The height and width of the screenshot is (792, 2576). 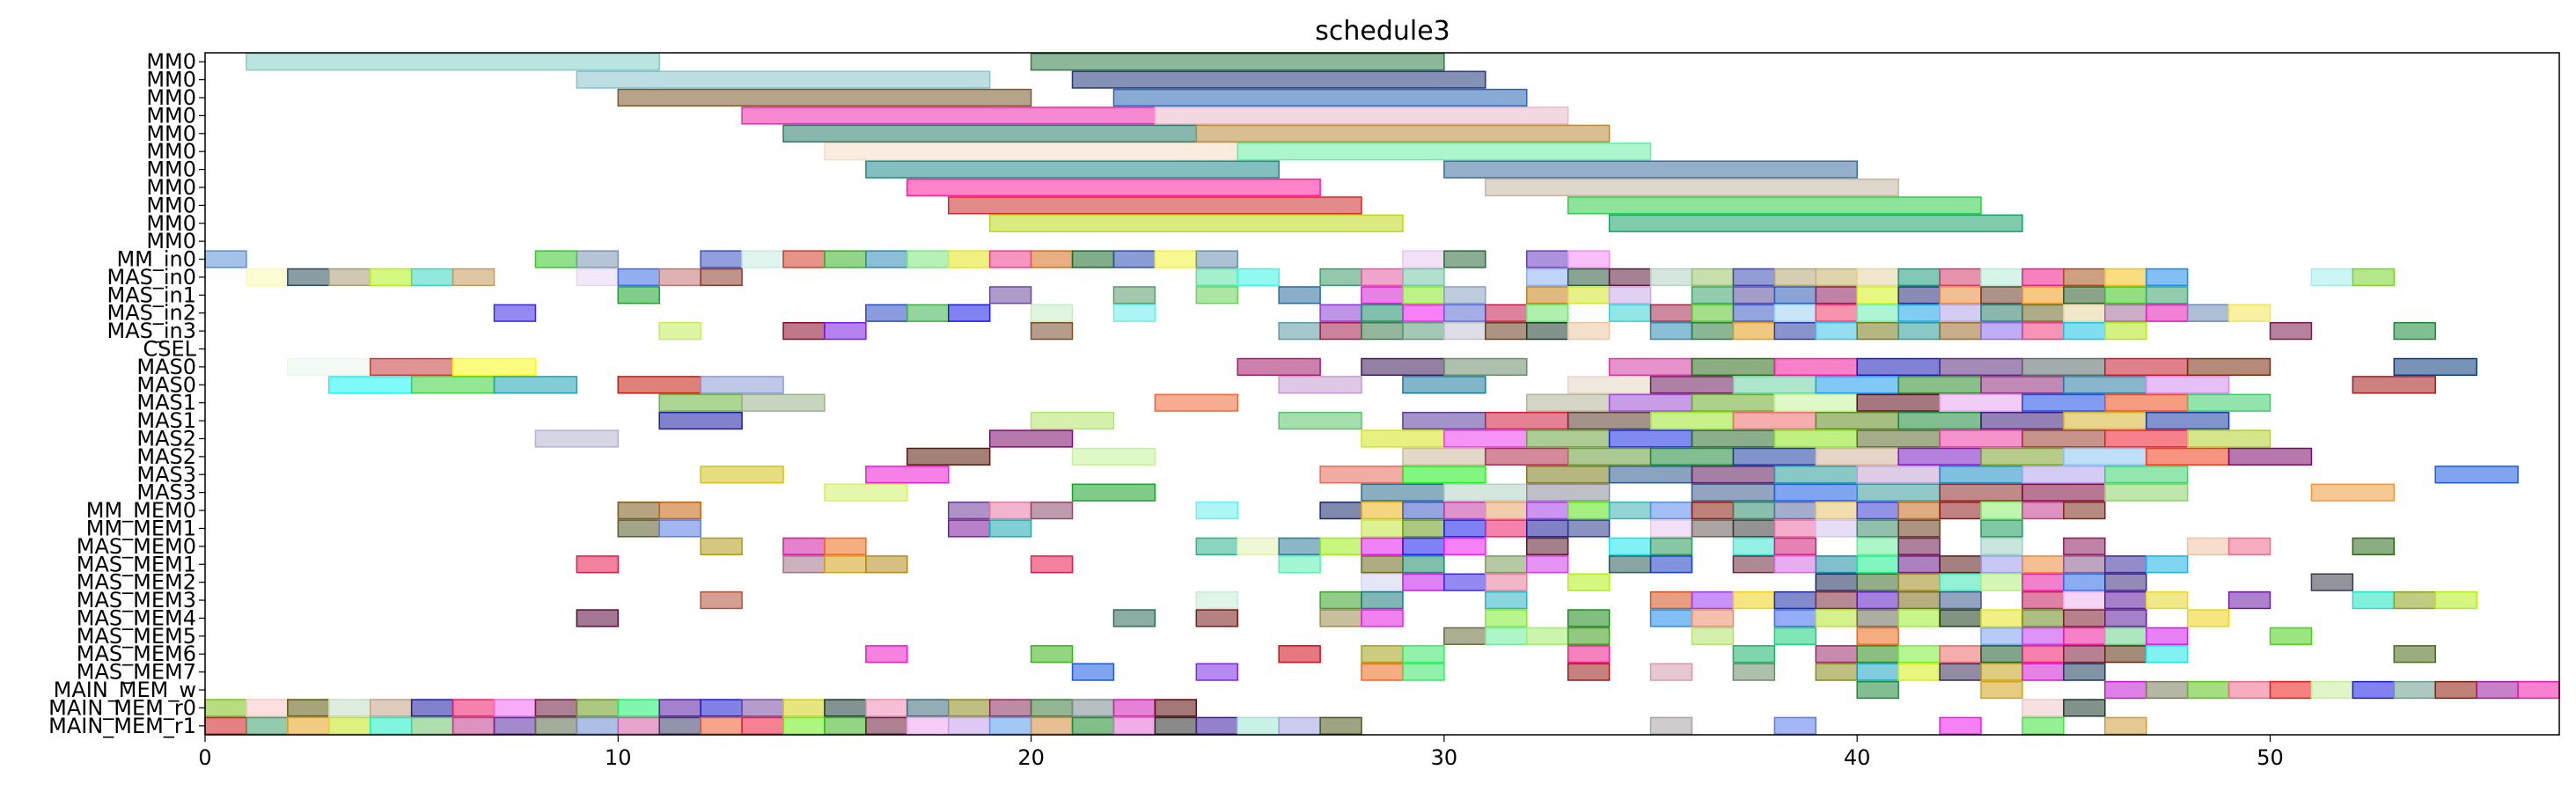 What do you see at coordinates (151, 331) in the screenshot?
I see `y-tick-label: MAS_in3` at bounding box center [151, 331].